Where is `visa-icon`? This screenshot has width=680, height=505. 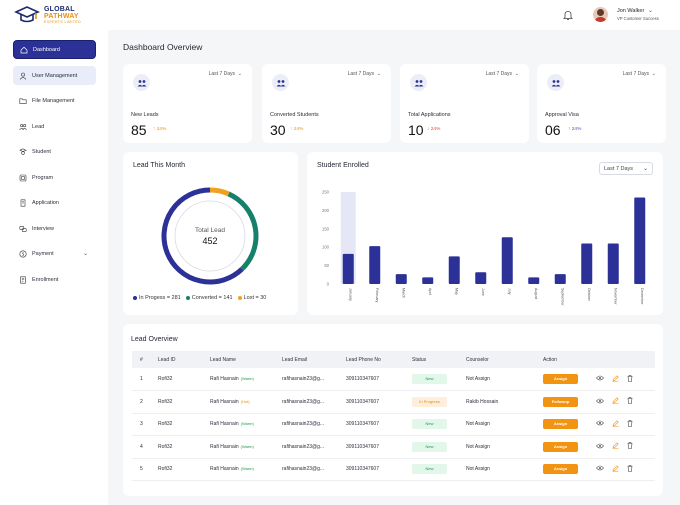
visa-icon is located at coordinates (555, 82).